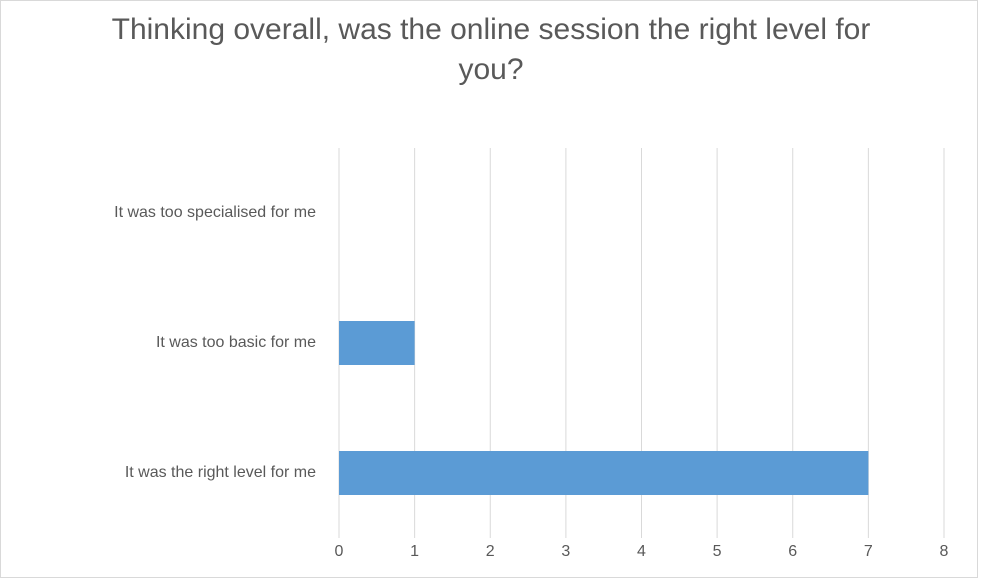 The image size is (982, 579). Describe the element at coordinates (490, 551) in the screenshot. I see `x-tick-label: 2` at that location.